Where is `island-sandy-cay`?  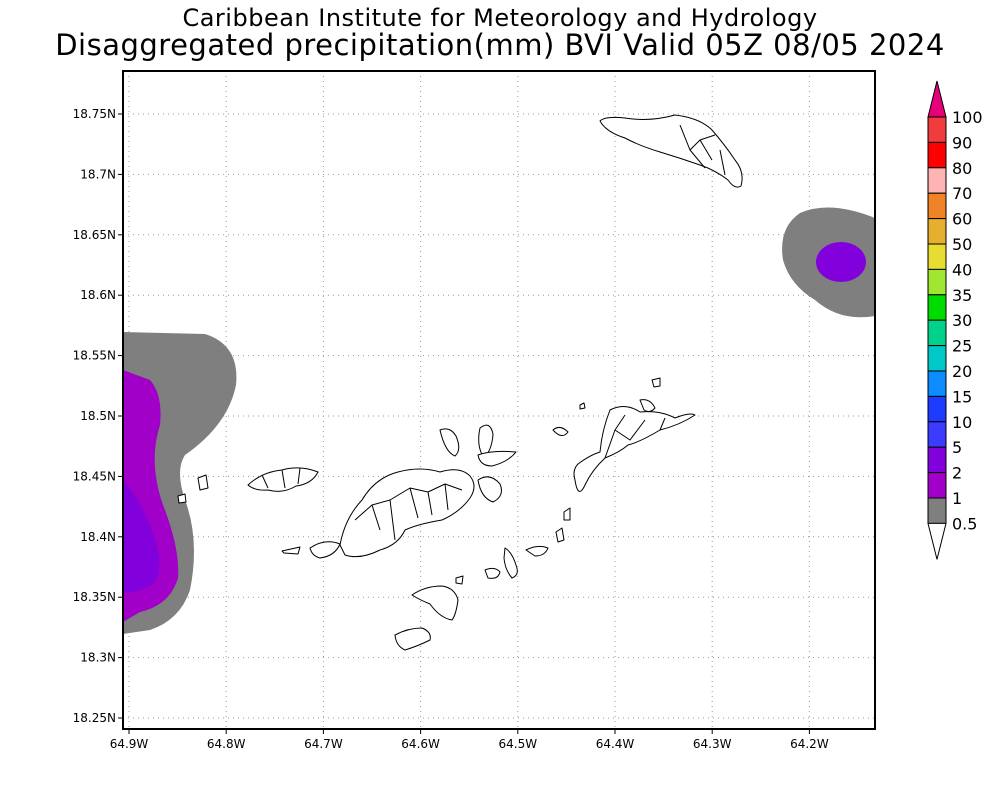 island-sandy-cay is located at coordinates (560, 535).